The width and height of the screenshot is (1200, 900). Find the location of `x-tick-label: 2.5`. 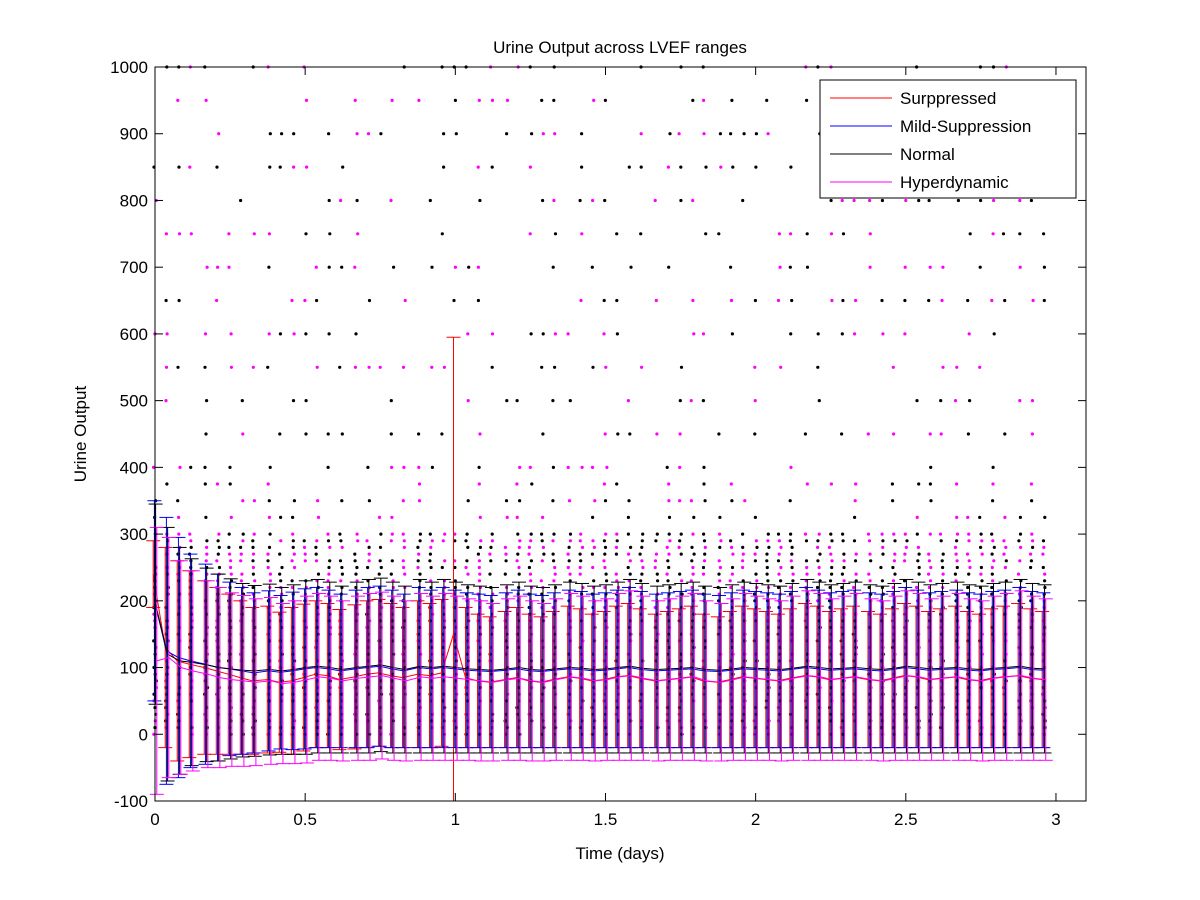

x-tick-label: 2.5 is located at coordinates (906, 819).